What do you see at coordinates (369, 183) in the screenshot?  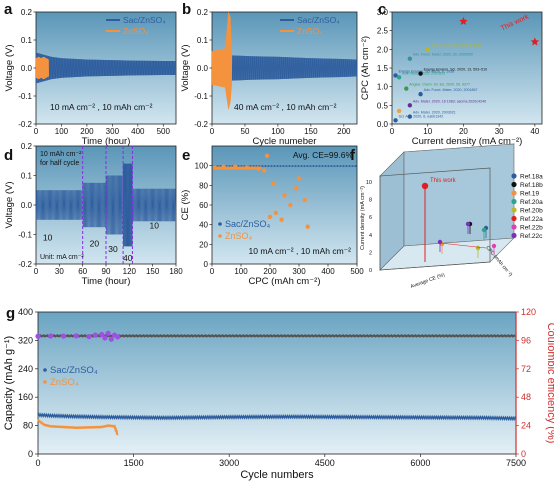 I see `z-tick-label-f: 10` at bounding box center [369, 183].